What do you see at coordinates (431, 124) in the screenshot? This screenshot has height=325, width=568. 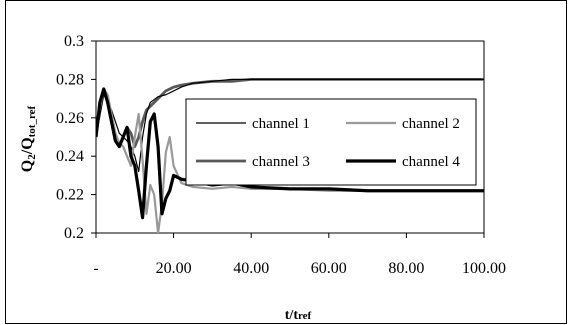 I see `legend-label-channel-2: channel 2` at bounding box center [431, 124].